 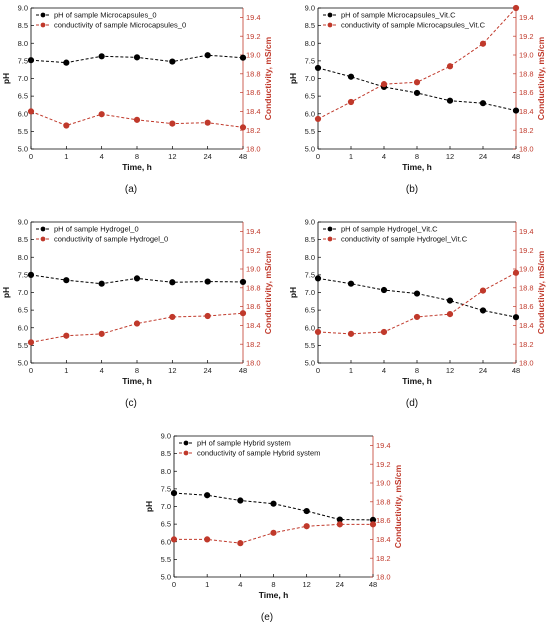 What do you see at coordinates (137, 381) in the screenshot?
I see `x-axis-title: Time, h` at bounding box center [137, 381].